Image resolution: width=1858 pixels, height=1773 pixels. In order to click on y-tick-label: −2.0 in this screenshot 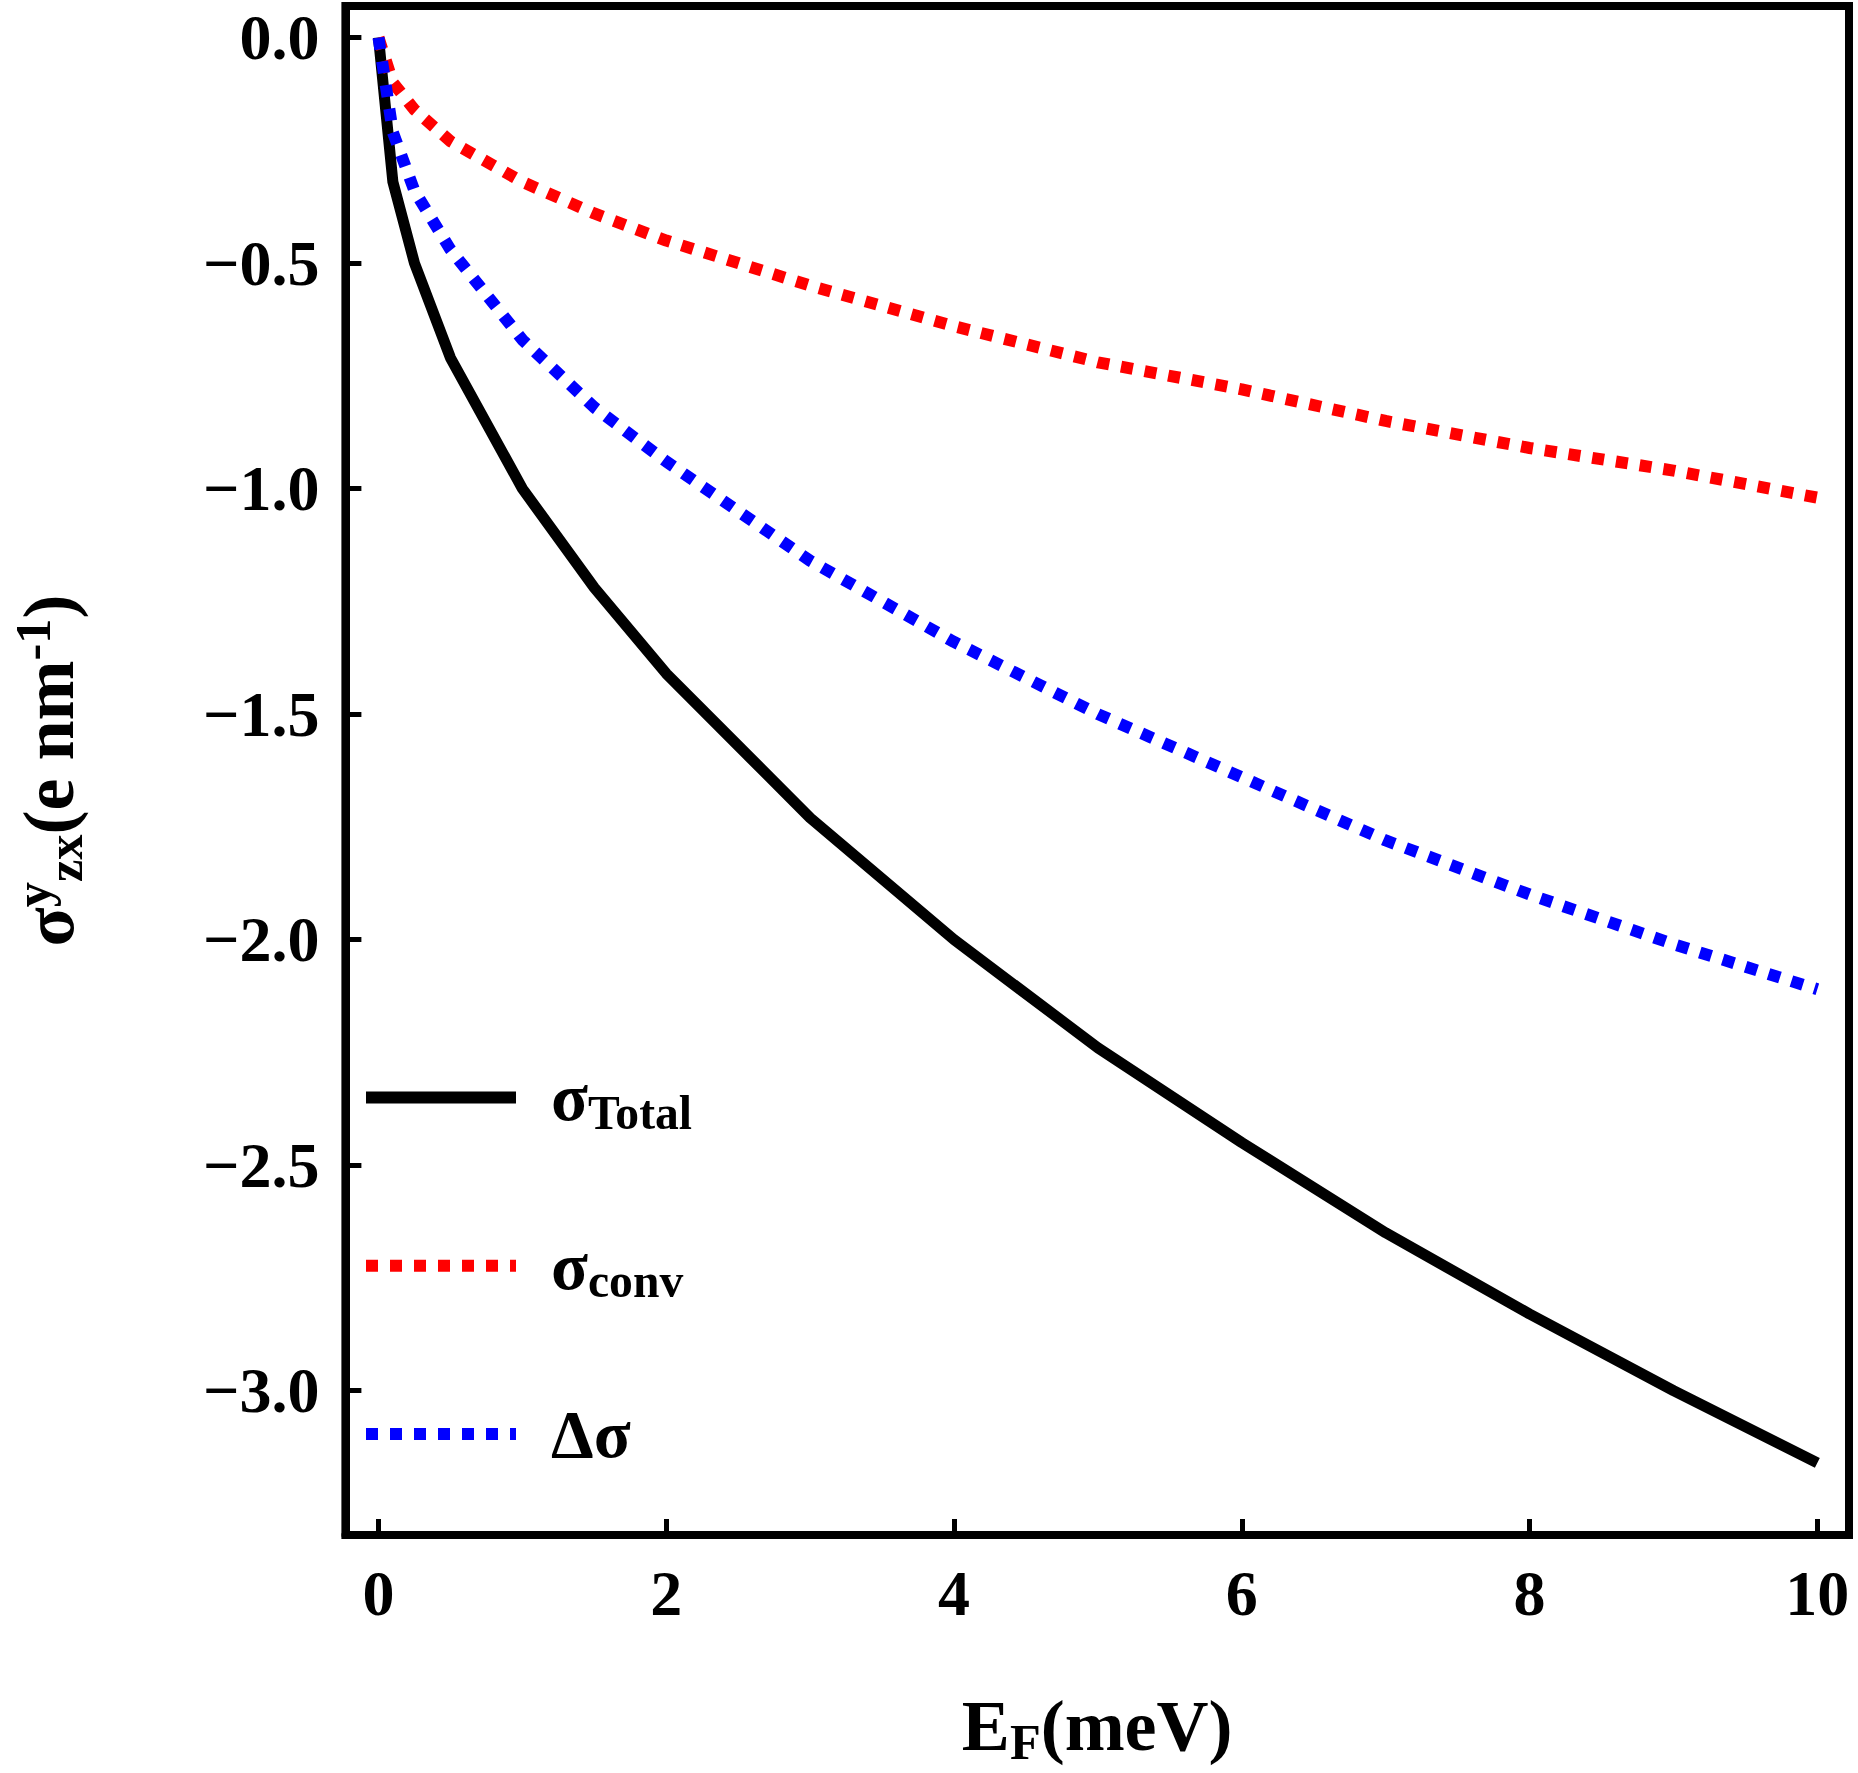, I will do `click(261, 940)`.